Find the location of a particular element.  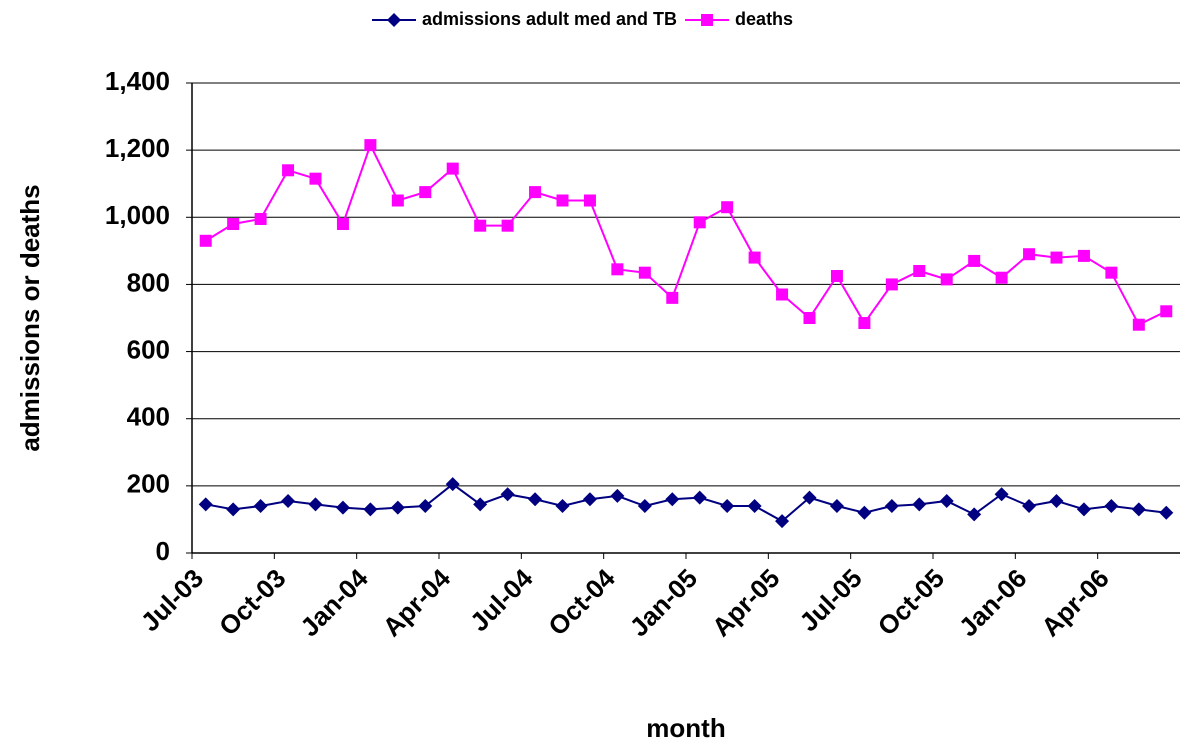

x-tick-label: Jan-06 is located at coordinates (992, 602).